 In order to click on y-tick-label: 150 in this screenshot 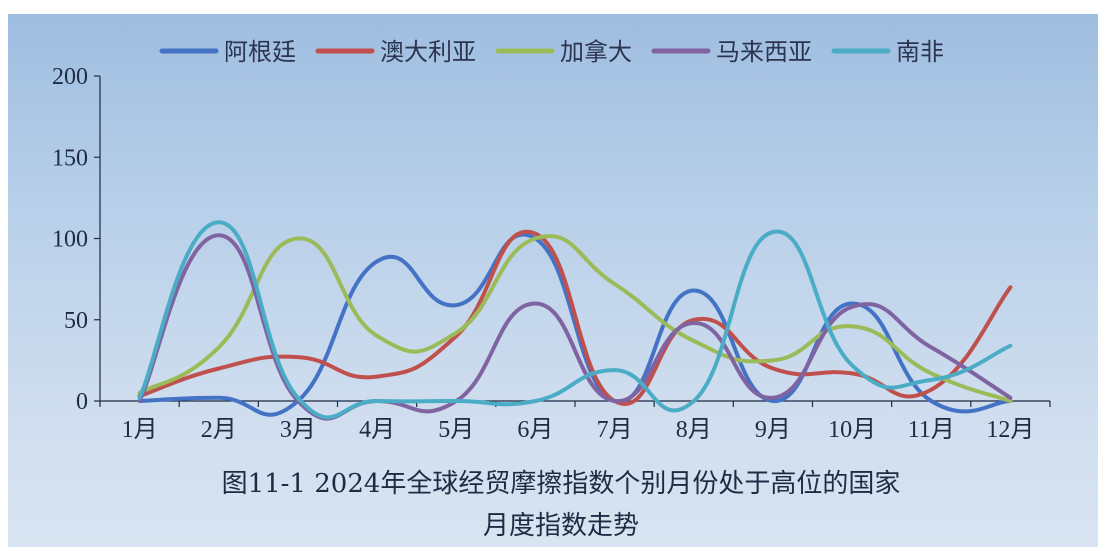, I will do `click(70, 158)`.